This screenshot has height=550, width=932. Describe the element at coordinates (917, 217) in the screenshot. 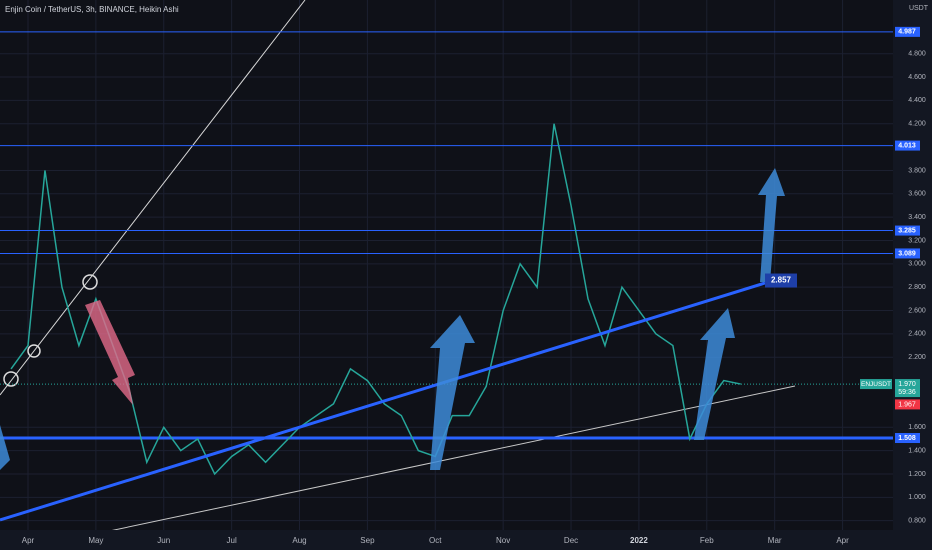

I see `y-tick-label: 3.400` at that location.